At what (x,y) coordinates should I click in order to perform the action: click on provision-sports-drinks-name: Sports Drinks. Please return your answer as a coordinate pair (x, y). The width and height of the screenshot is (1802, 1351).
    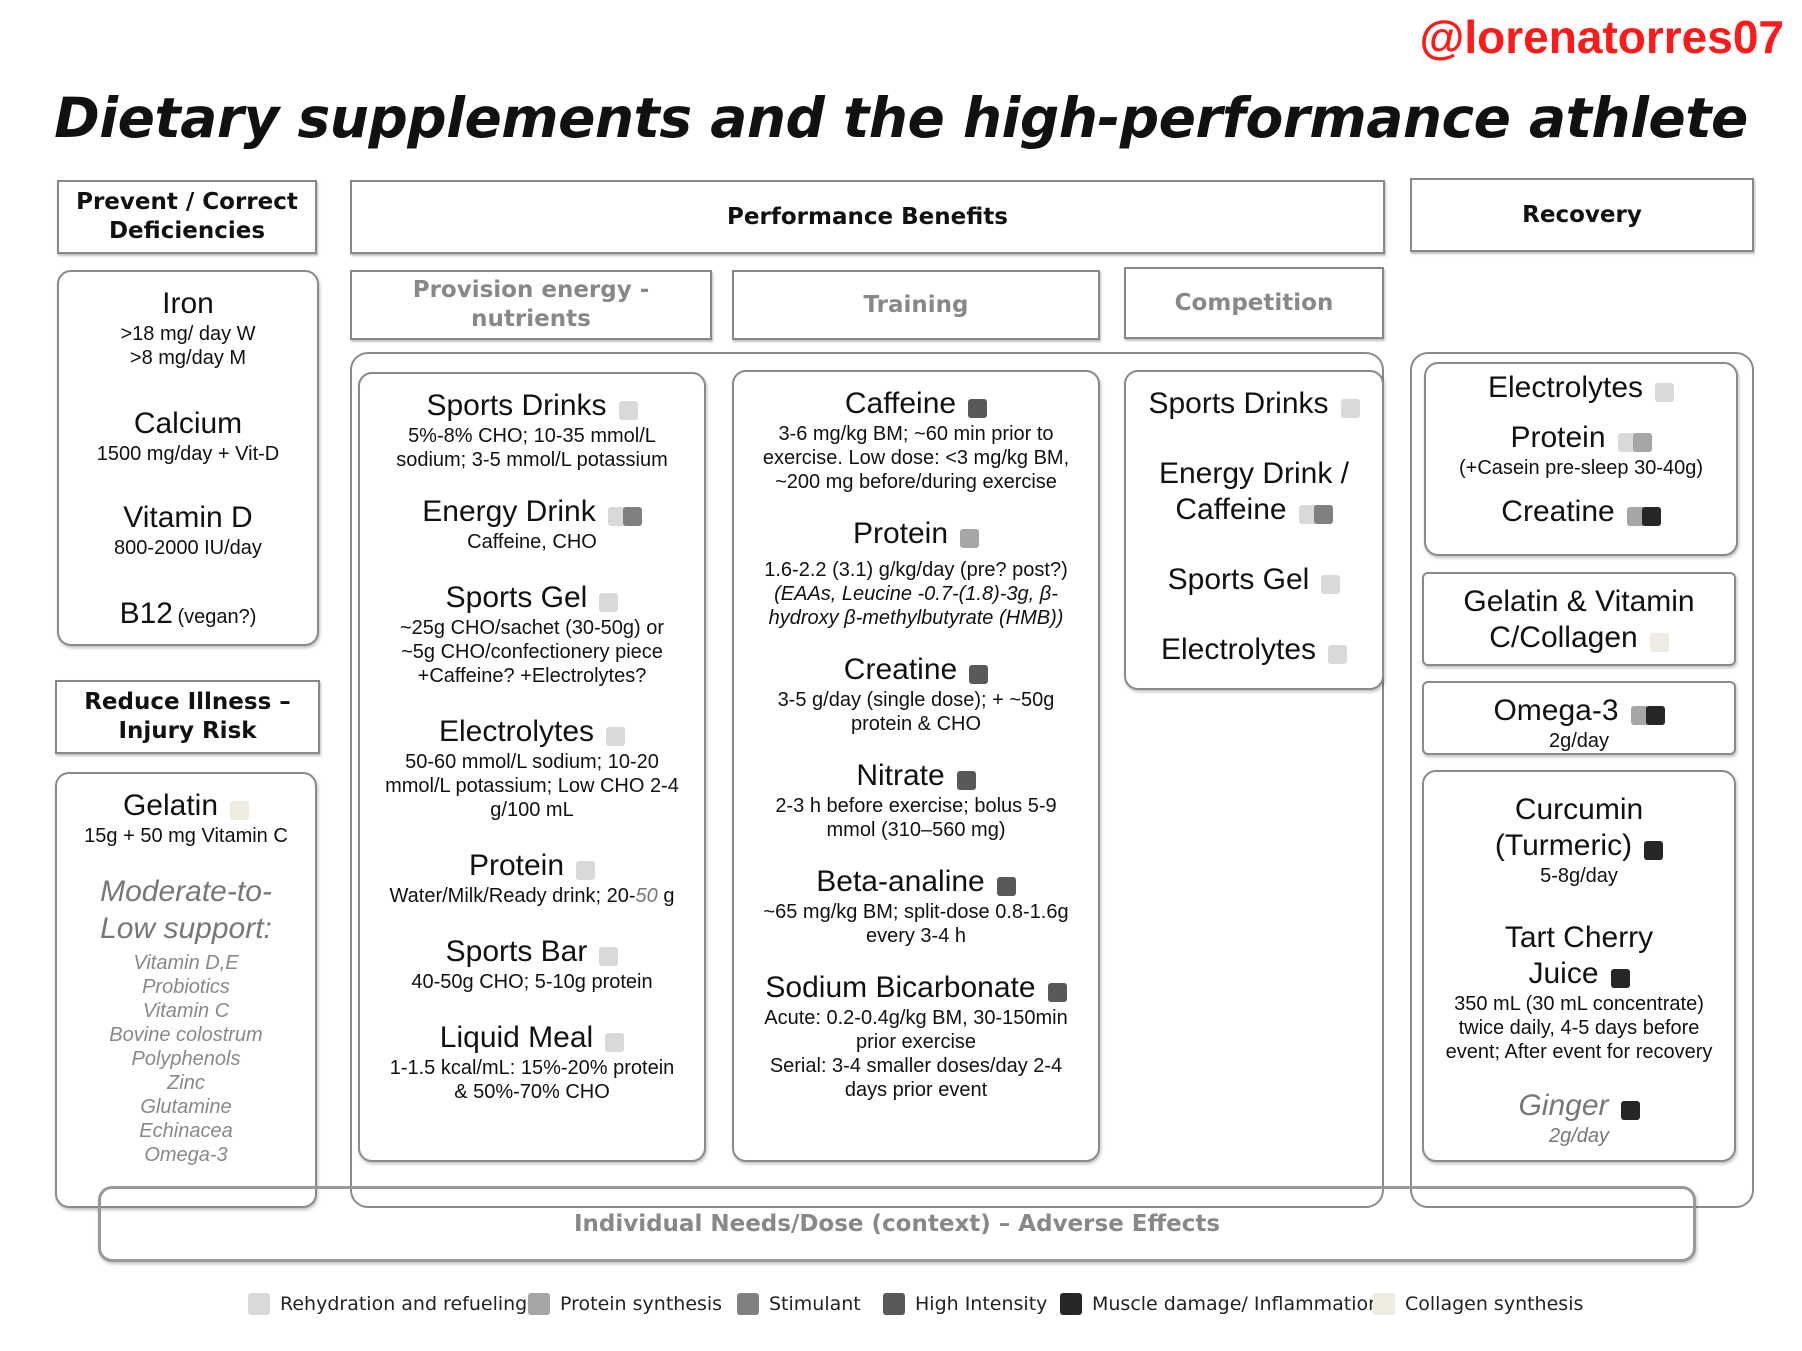
    Looking at the image, I should click on (516, 405).